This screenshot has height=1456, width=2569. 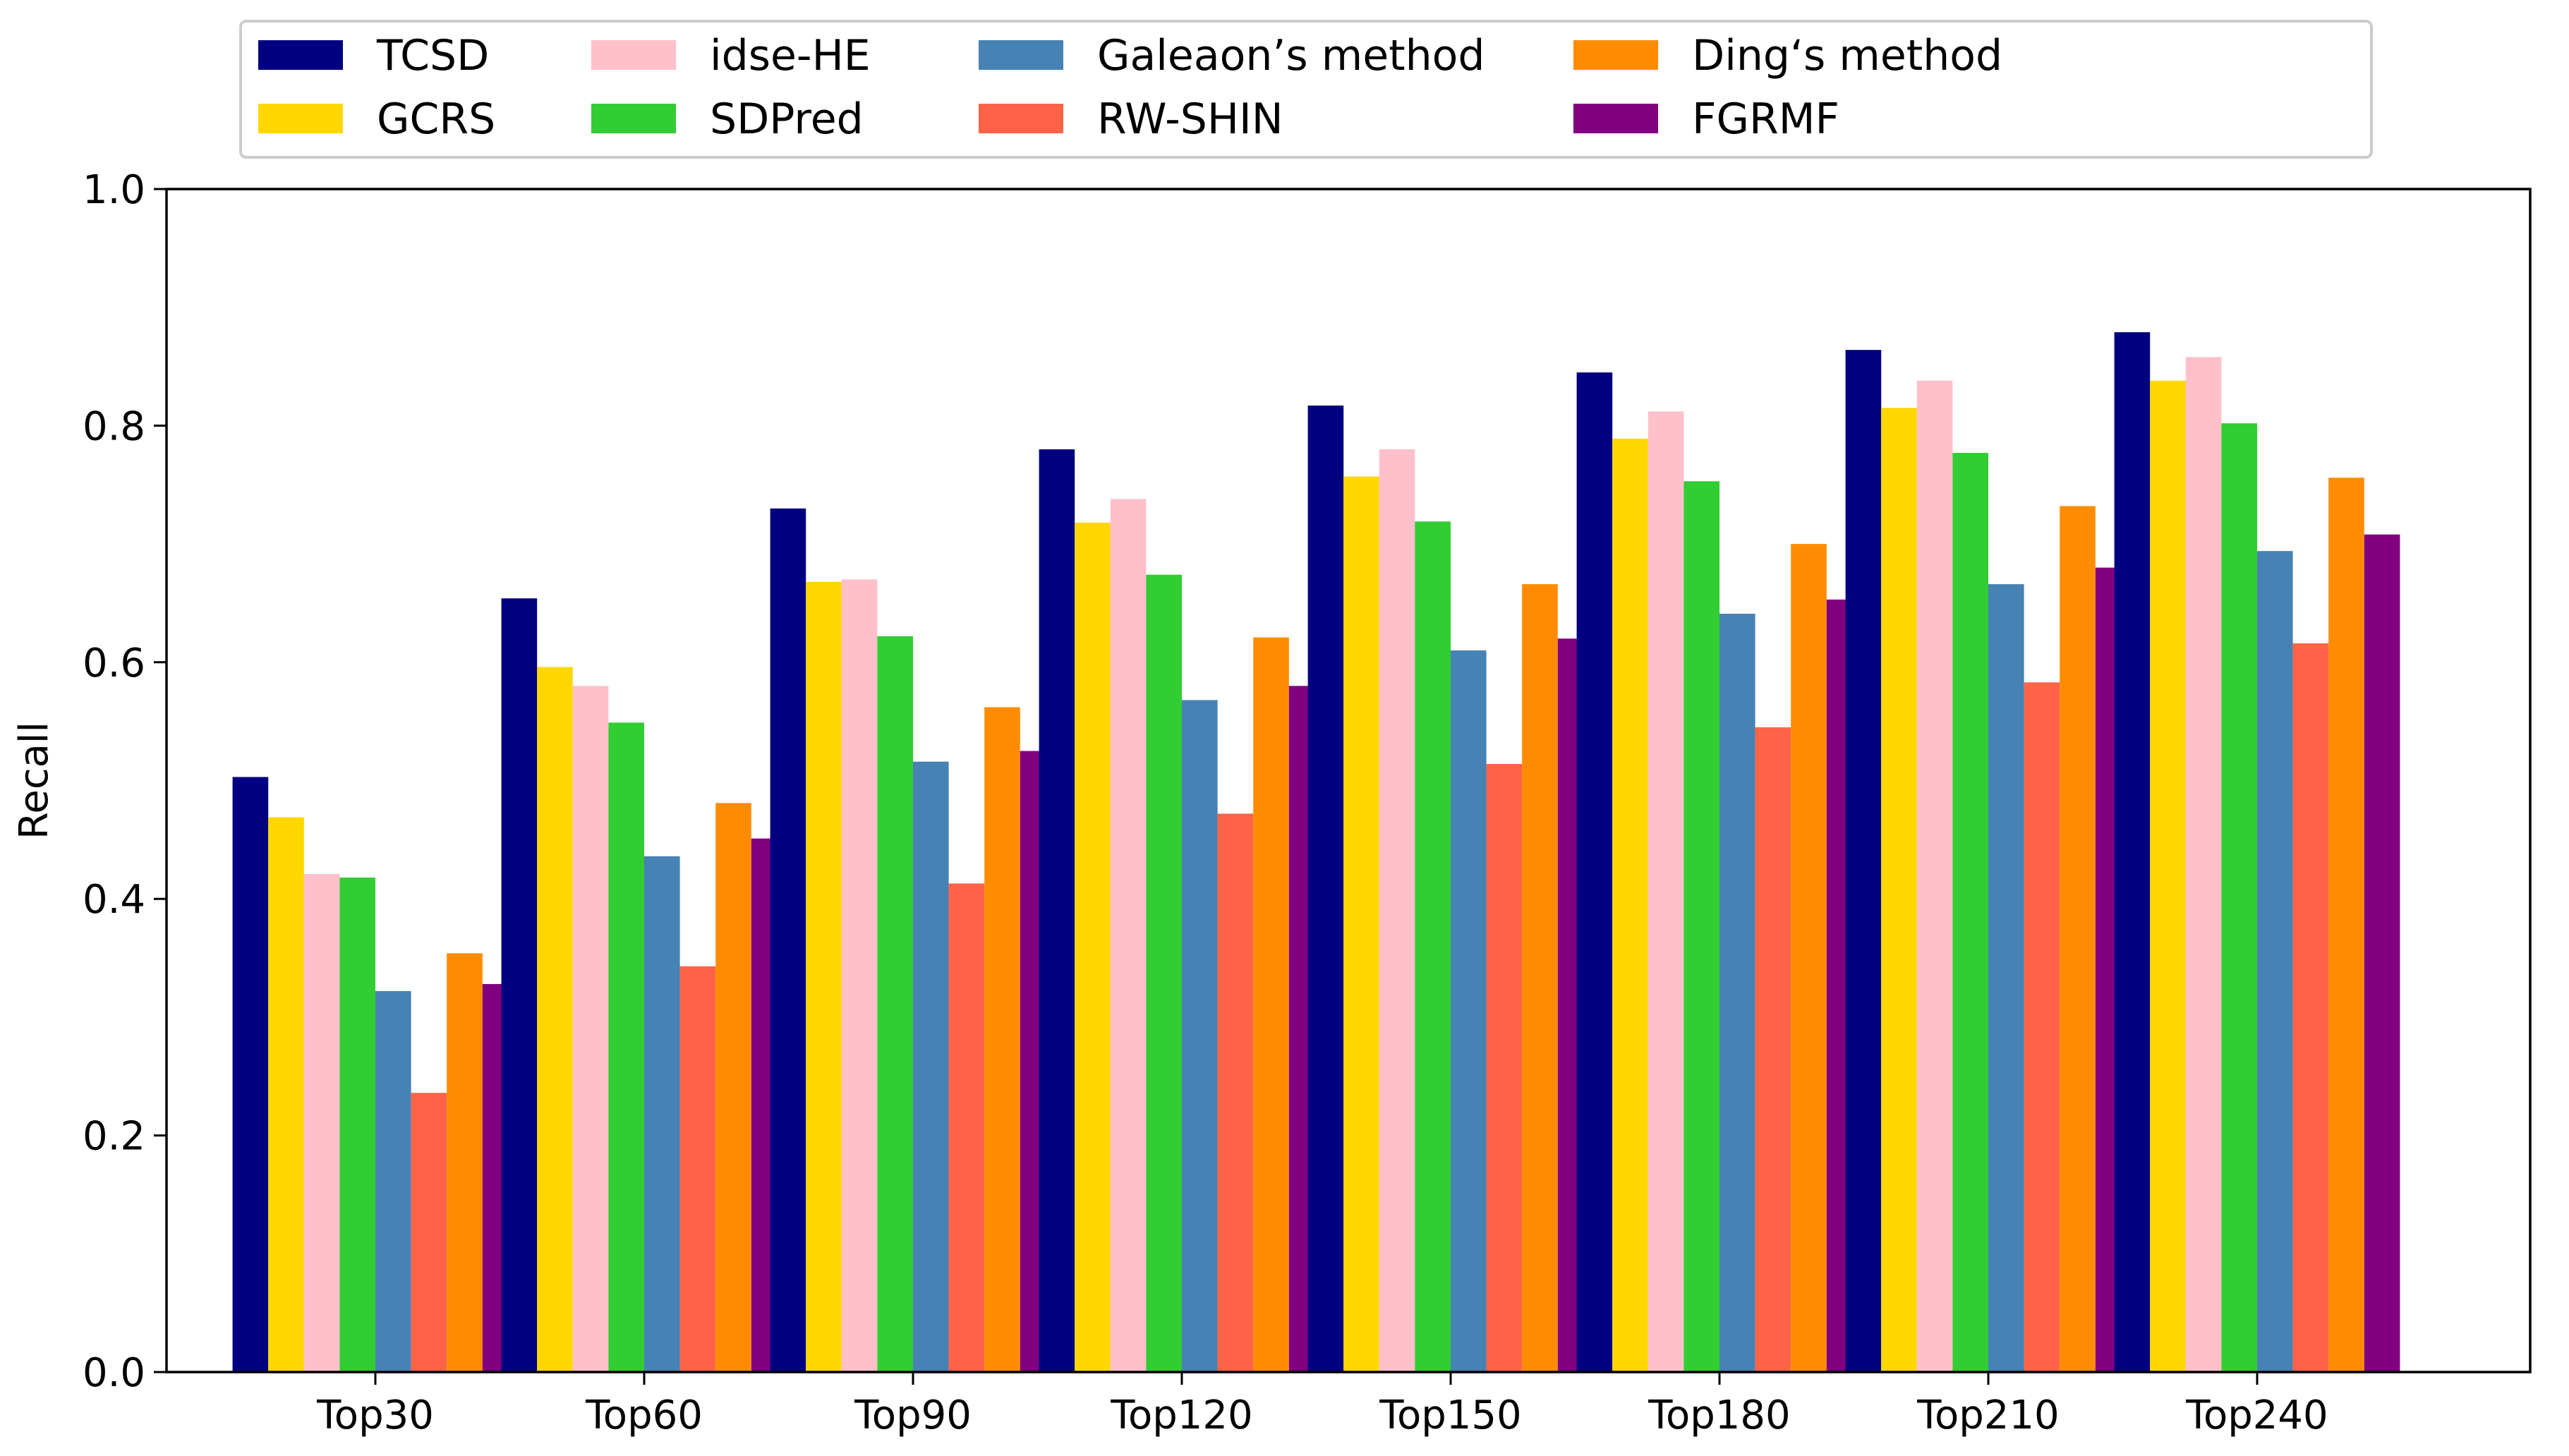 I want to click on bar-sdpred-top180, so click(x=1702, y=926).